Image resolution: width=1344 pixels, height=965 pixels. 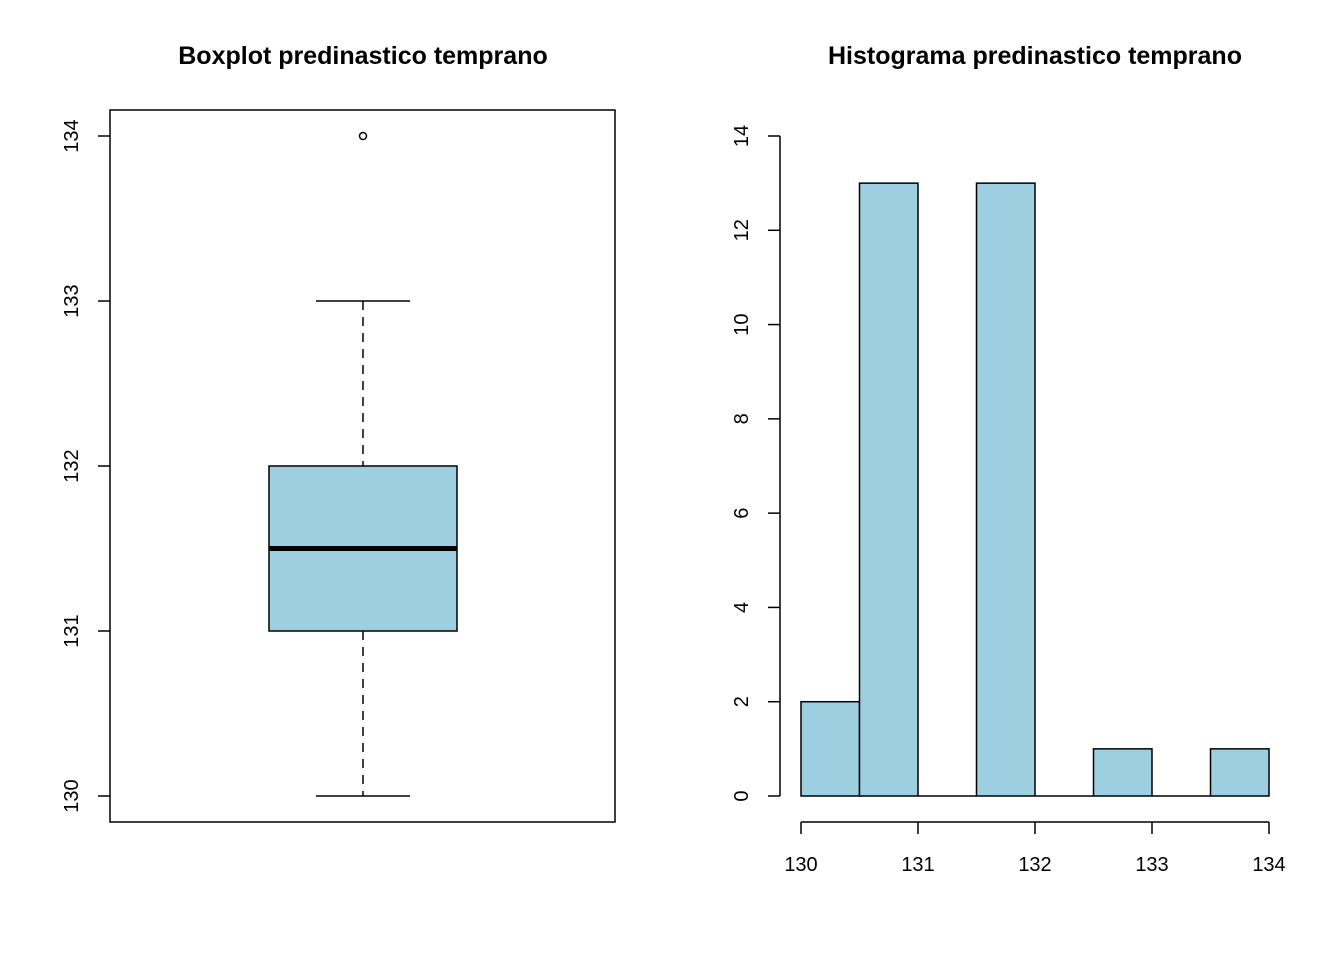 What do you see at coordinates (742, 324) in the screenshot?
I see `y-tick-label: 10` at bounding box center [742, 324].